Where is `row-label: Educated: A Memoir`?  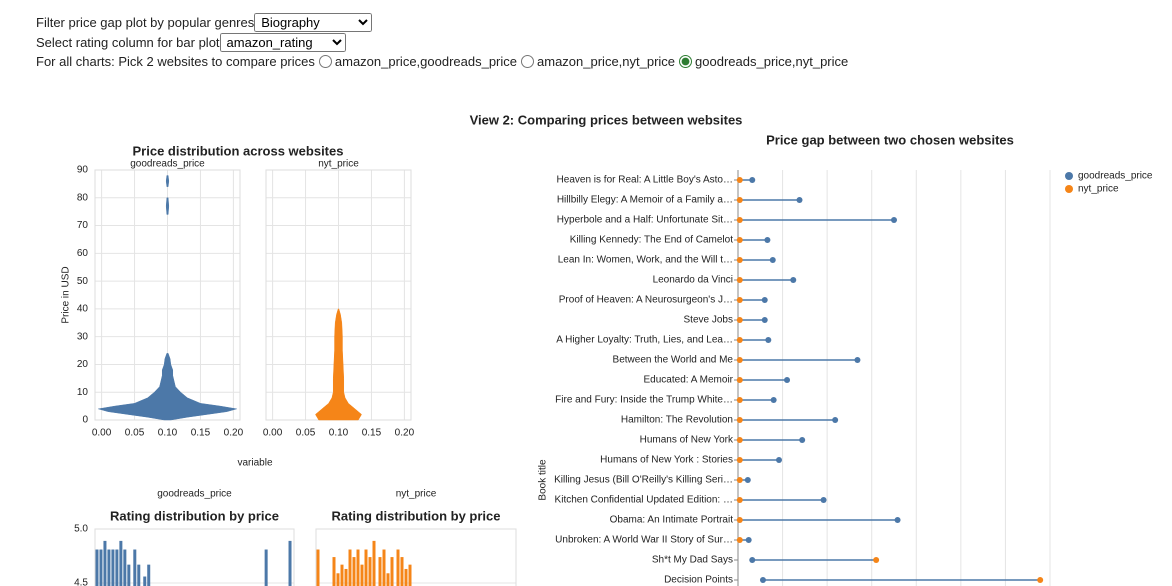 row-label: Educated: A Memoir is located at coordinates (689, 380).